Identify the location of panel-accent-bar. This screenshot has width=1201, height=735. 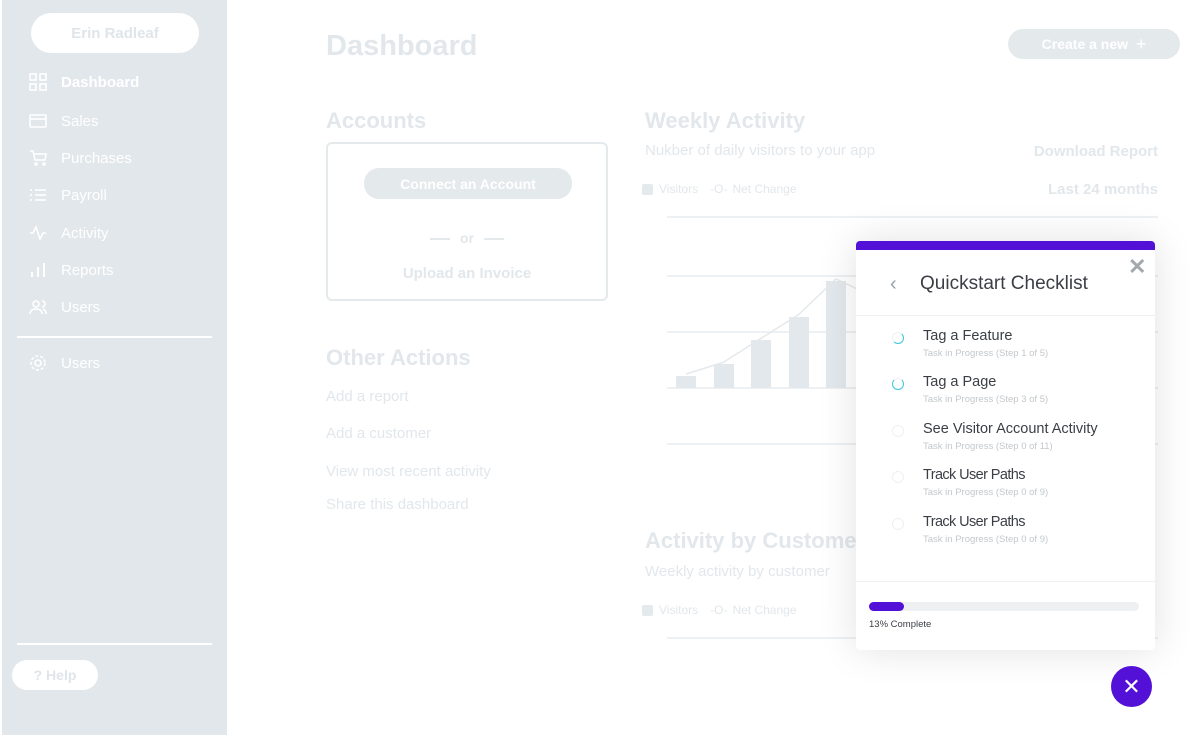
(1005, 245).